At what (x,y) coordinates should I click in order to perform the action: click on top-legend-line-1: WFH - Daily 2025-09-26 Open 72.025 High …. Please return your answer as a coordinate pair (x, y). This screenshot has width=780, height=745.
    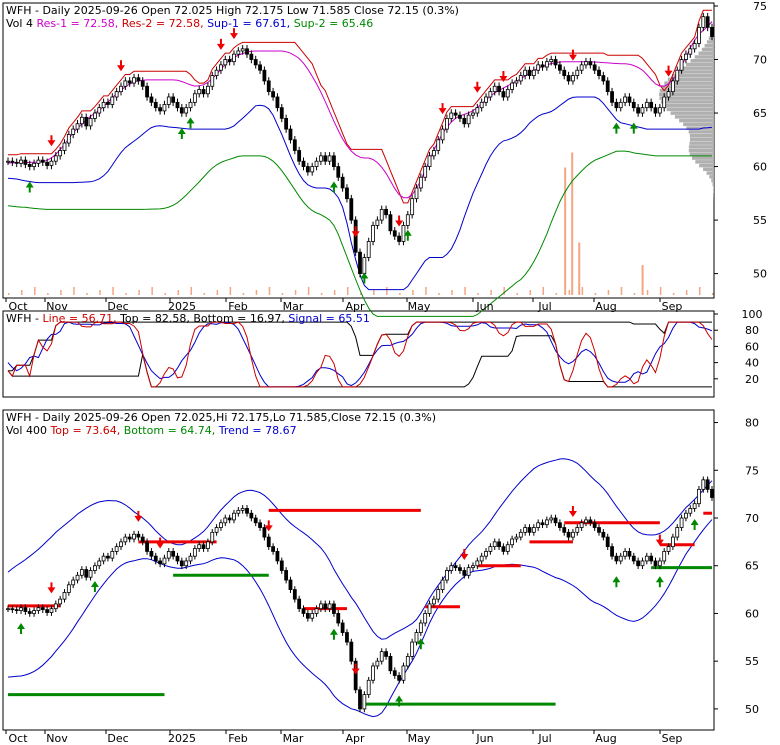
    Looking at the image, I should click on (232, 10).